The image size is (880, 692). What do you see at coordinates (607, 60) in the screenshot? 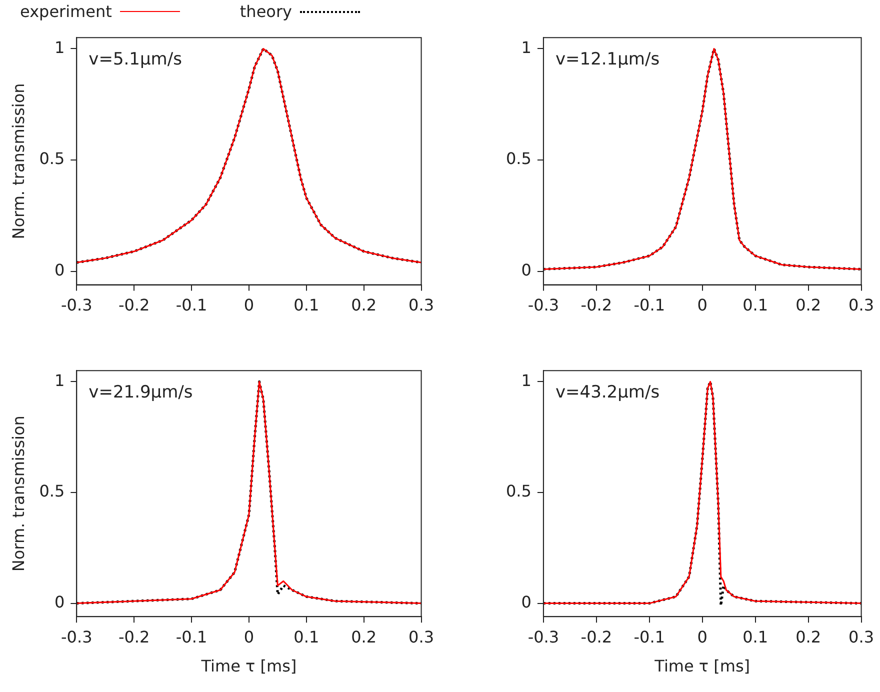
I see `annotation: v=12.1µm/s` at bounding box center [607, 60].